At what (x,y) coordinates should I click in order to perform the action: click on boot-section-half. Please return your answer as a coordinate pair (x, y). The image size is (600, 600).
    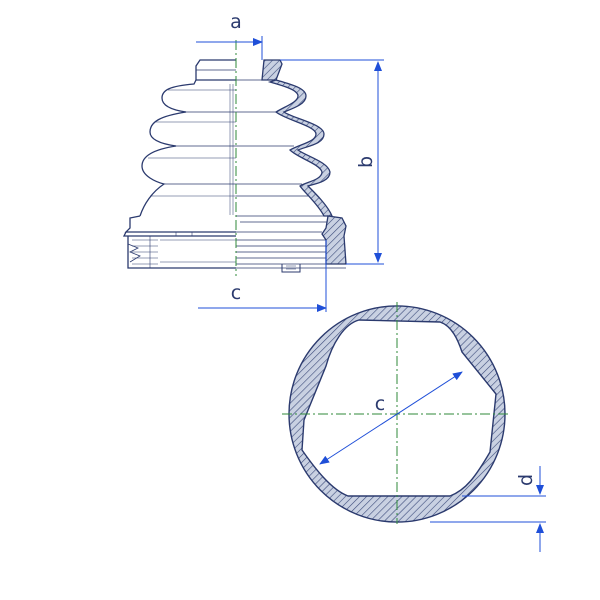
    Looking at the image, I should click on (291, 166).